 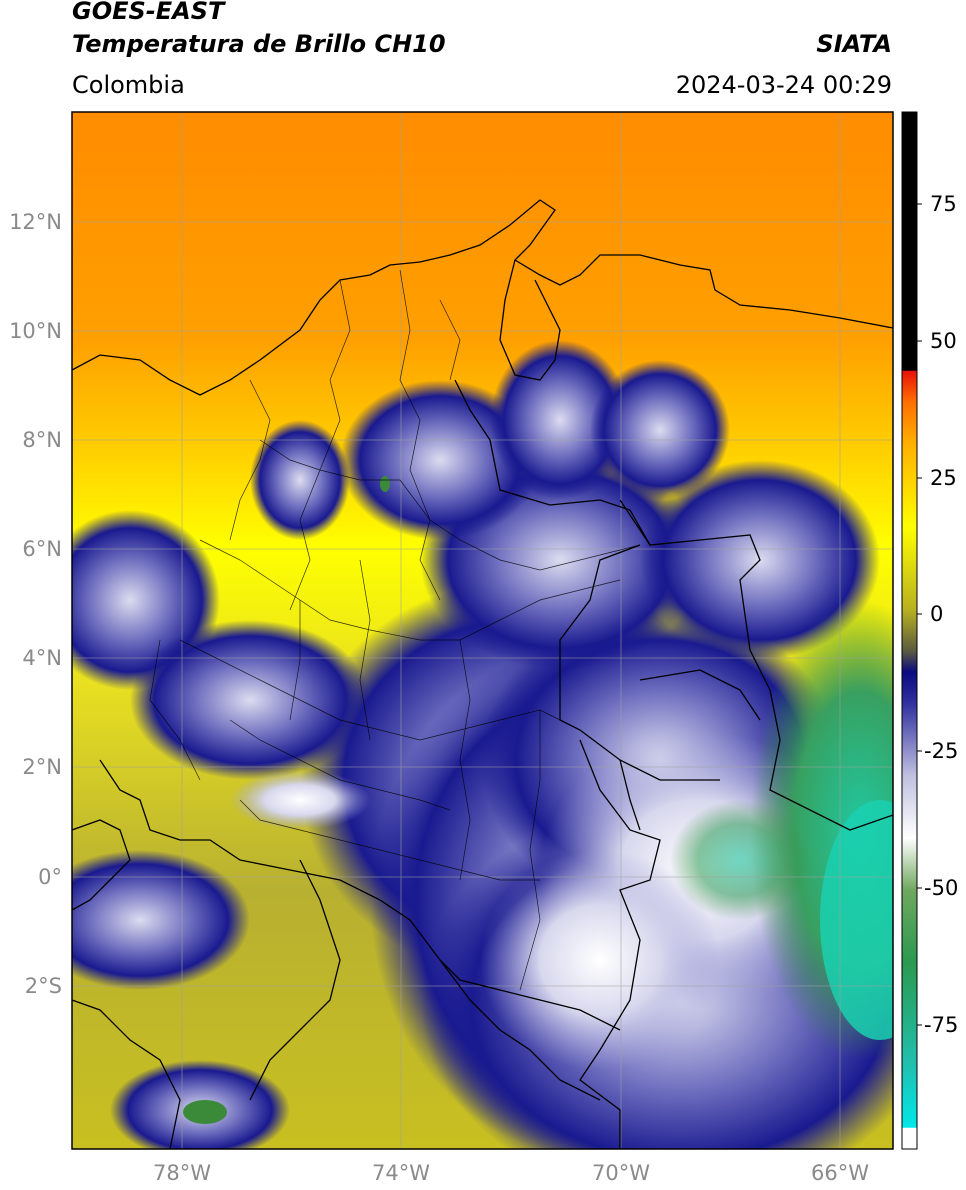 What do you see at coordinates (35, 604) in the screenshot?
I see `latitude-labels: 12°N 10°N 8°N 6°N 4°N 2°N 0° 2°S` at bounding box center [35, 604].